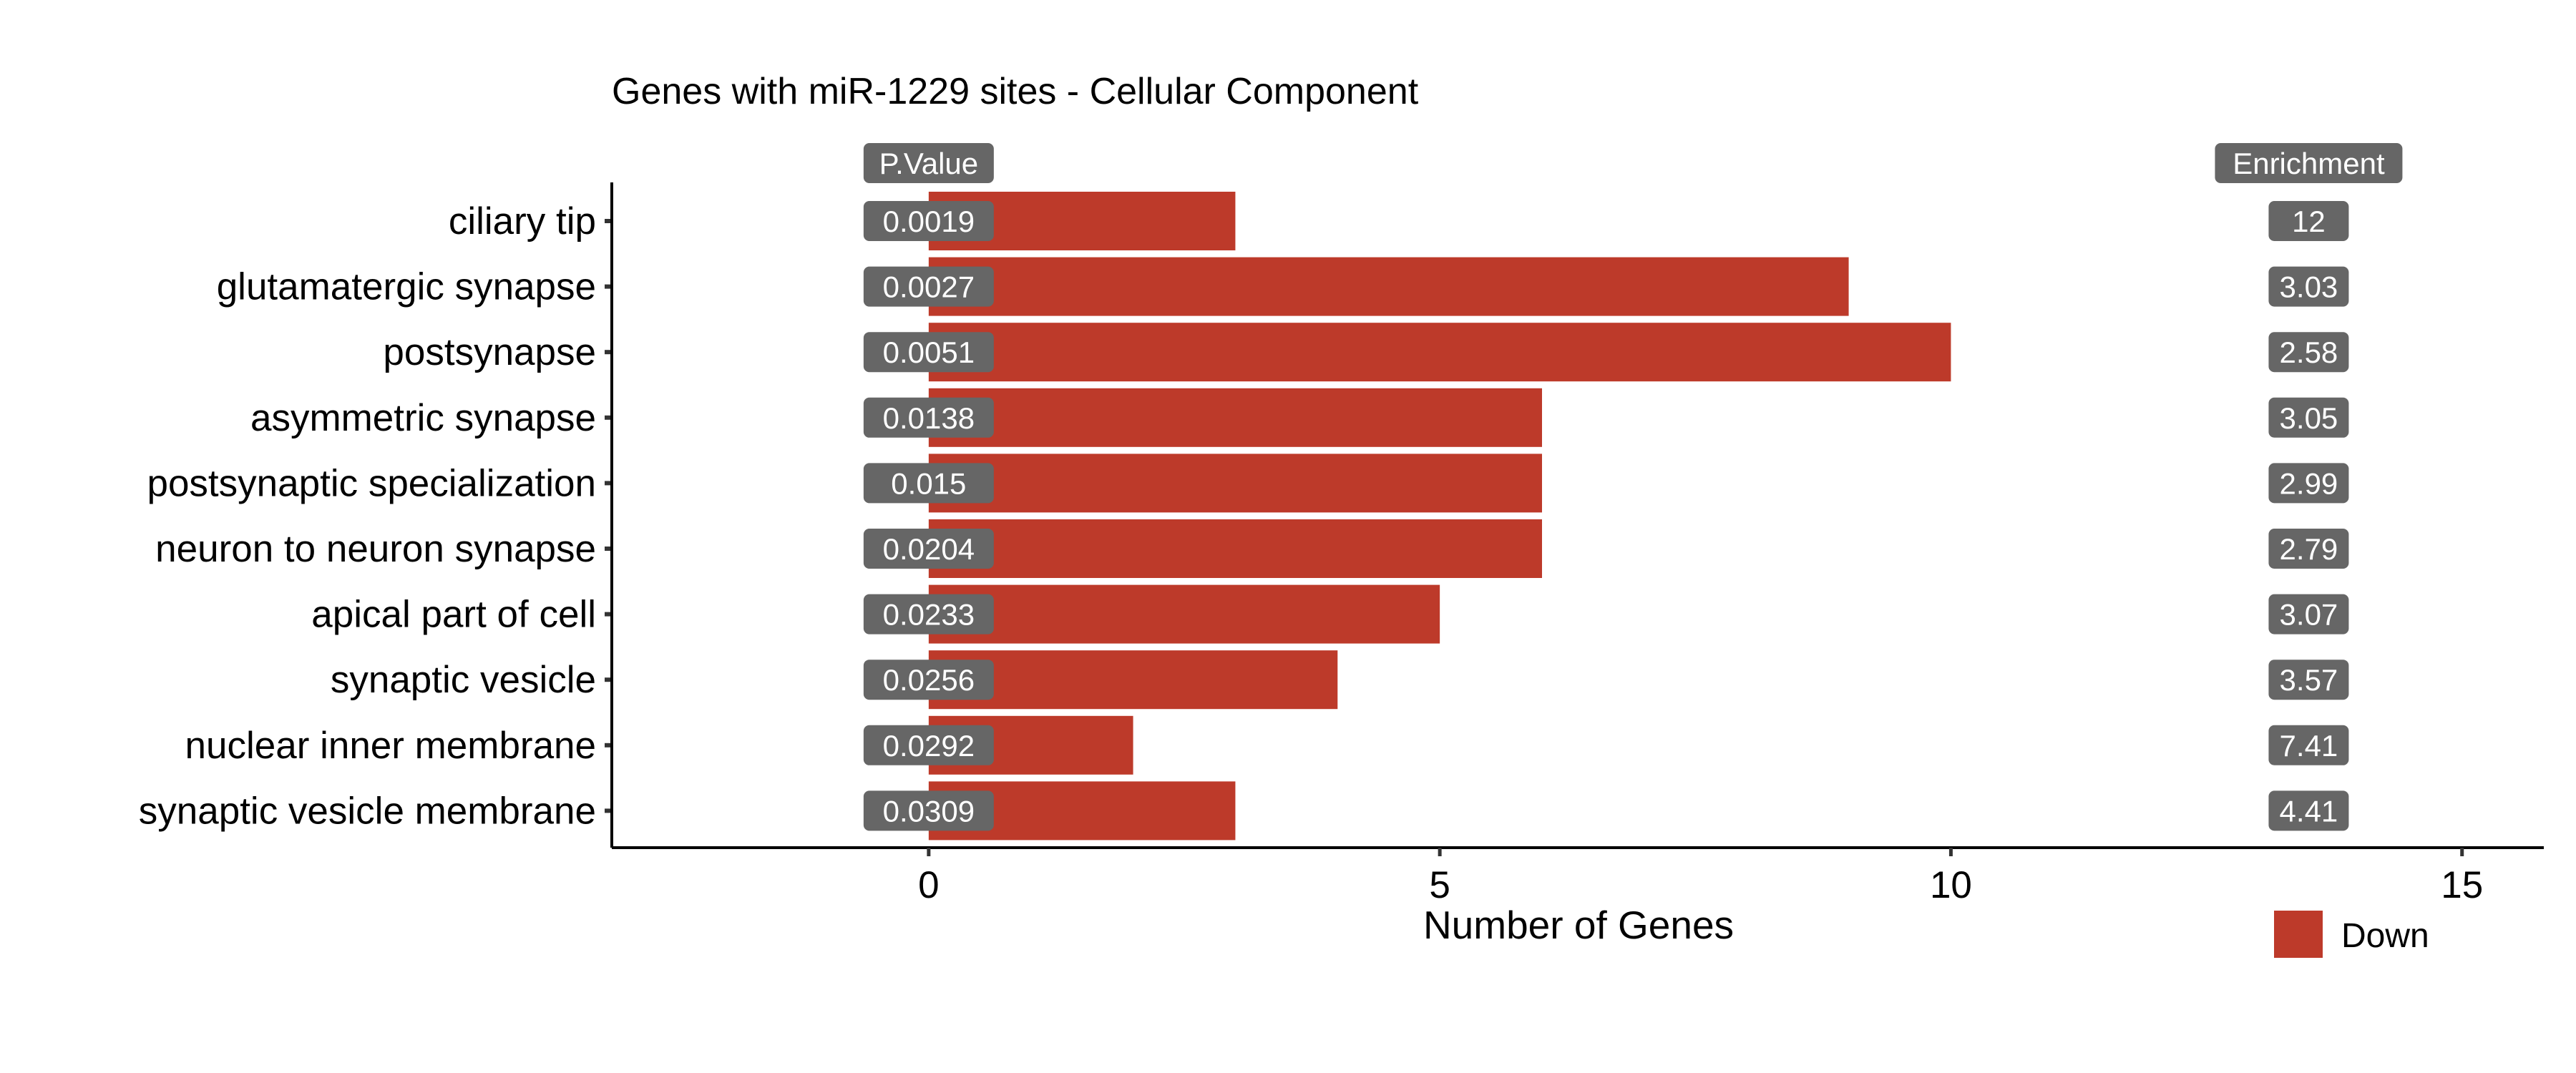 The height and width of the screenshot is (1073, 2576). I want to click on enrichment-label: 2.58, so click(2308, 352).